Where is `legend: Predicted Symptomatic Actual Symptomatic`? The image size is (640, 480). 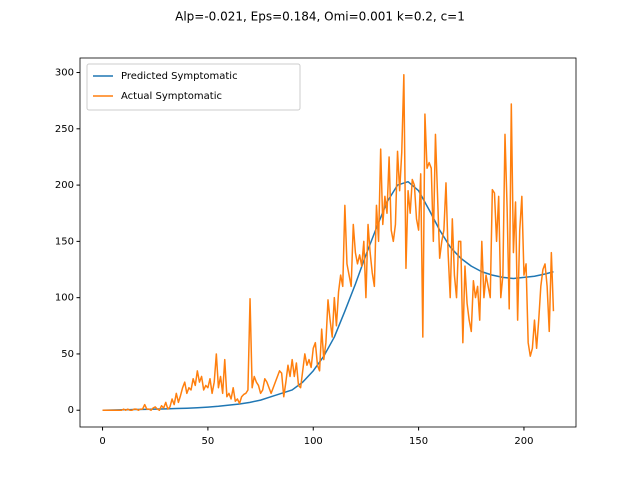
legend: Predicted Symptomatic Actual Symptomatic is located at coordinates (193, 87).